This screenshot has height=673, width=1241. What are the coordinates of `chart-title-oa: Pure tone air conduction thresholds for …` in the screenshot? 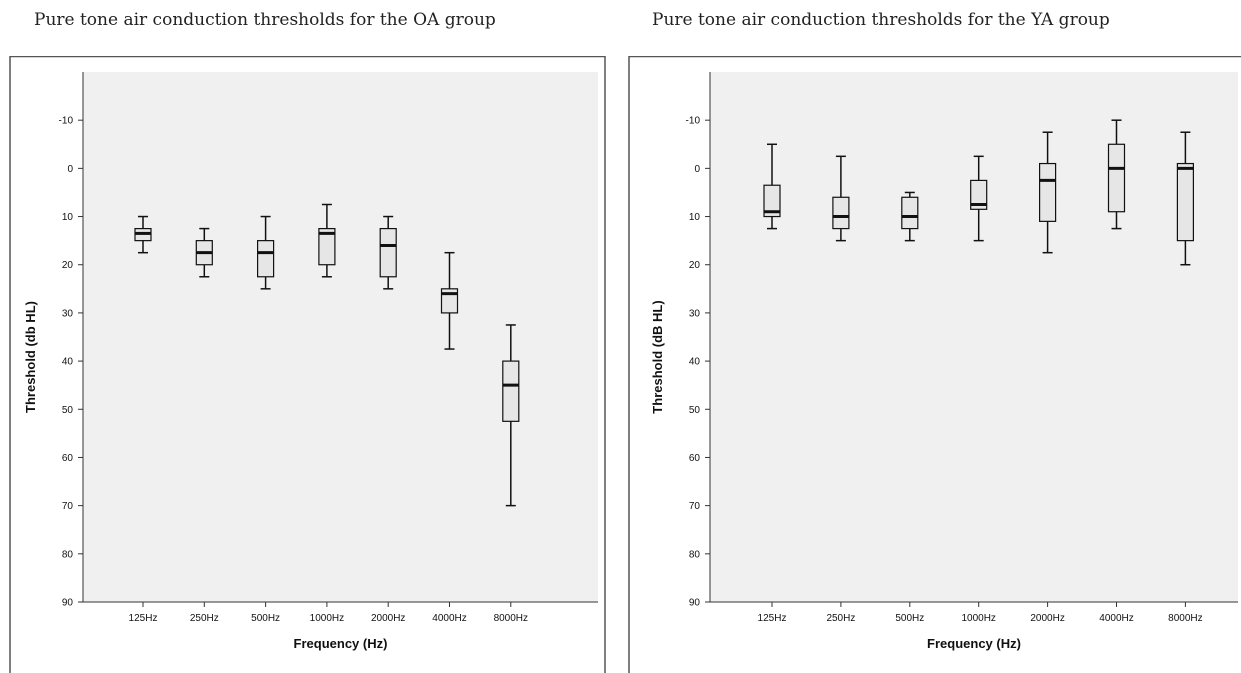 It's located at (265, 20).